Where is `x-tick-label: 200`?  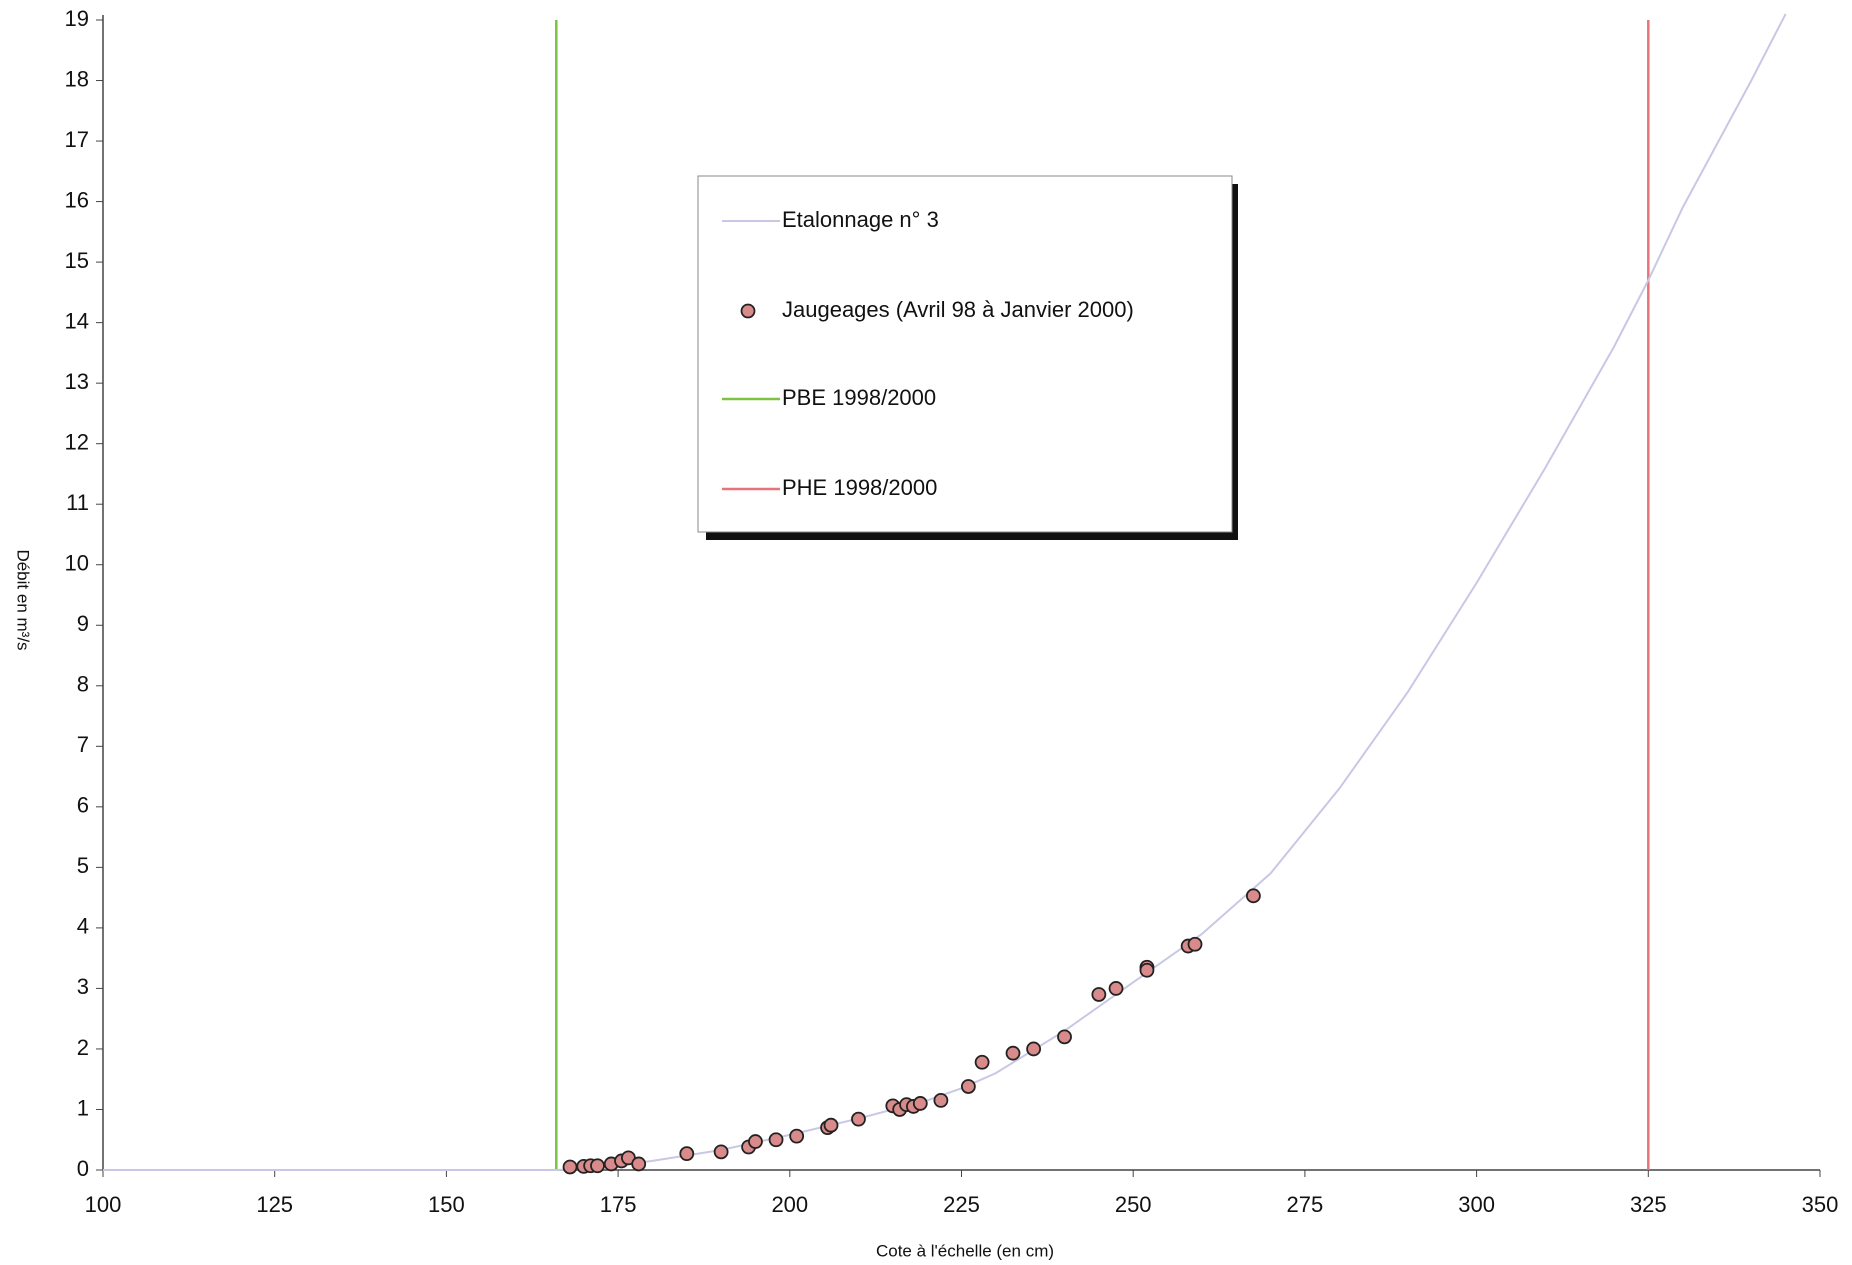
x-tick-label: 200 is located at coordinates (789, 1204).